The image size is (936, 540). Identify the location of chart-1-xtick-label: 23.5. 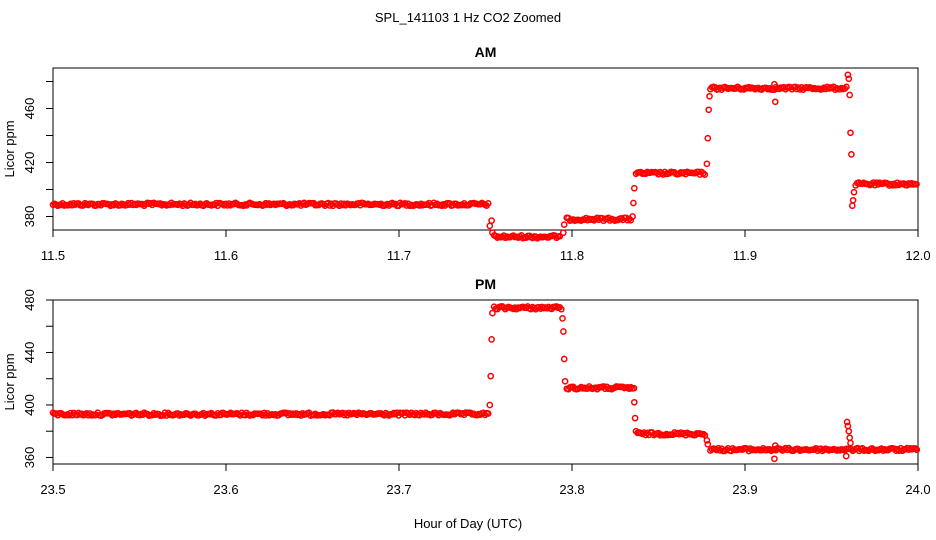
(52, 489).